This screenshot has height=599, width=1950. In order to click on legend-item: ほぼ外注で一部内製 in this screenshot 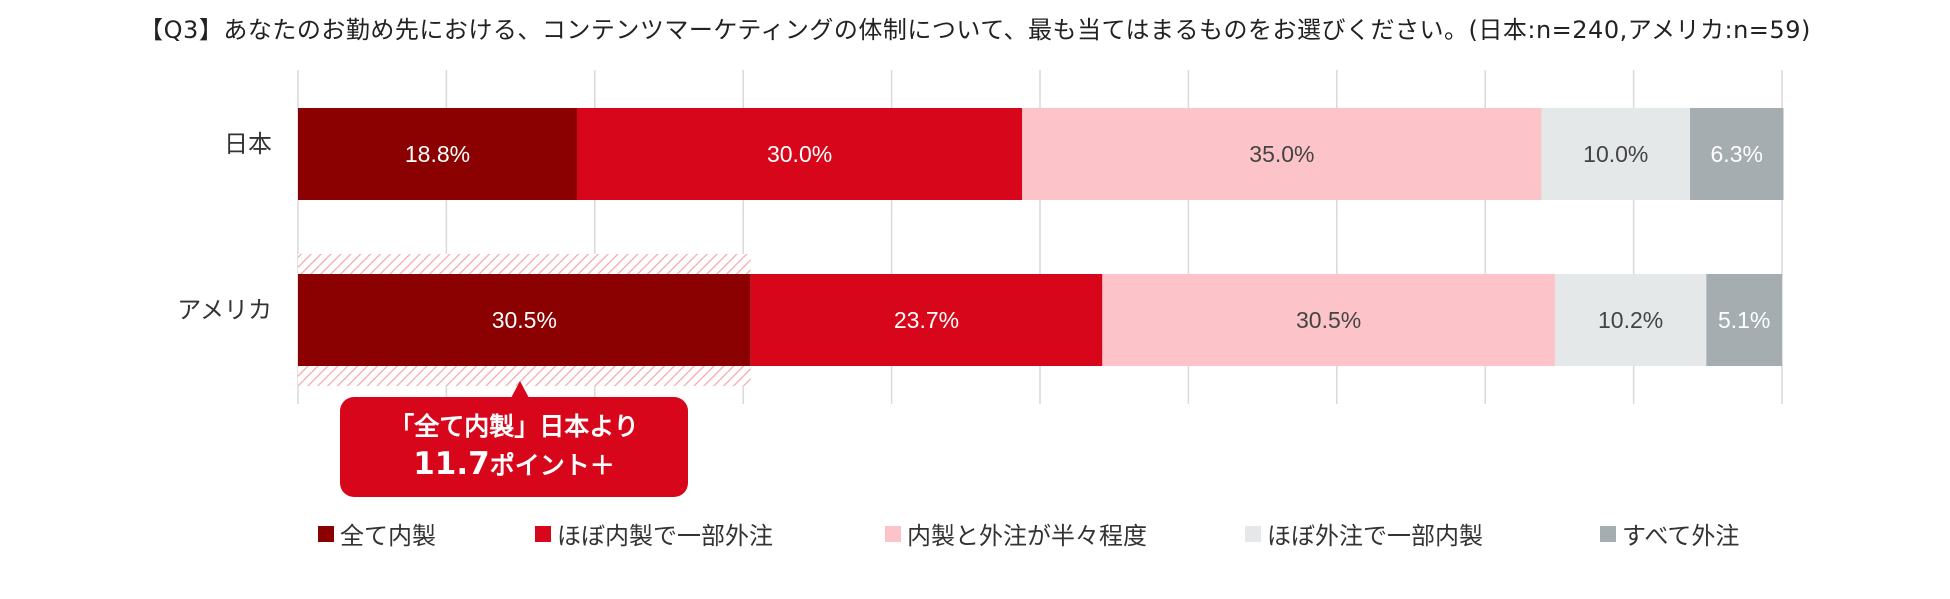, I will do `click(1364, 533)`.